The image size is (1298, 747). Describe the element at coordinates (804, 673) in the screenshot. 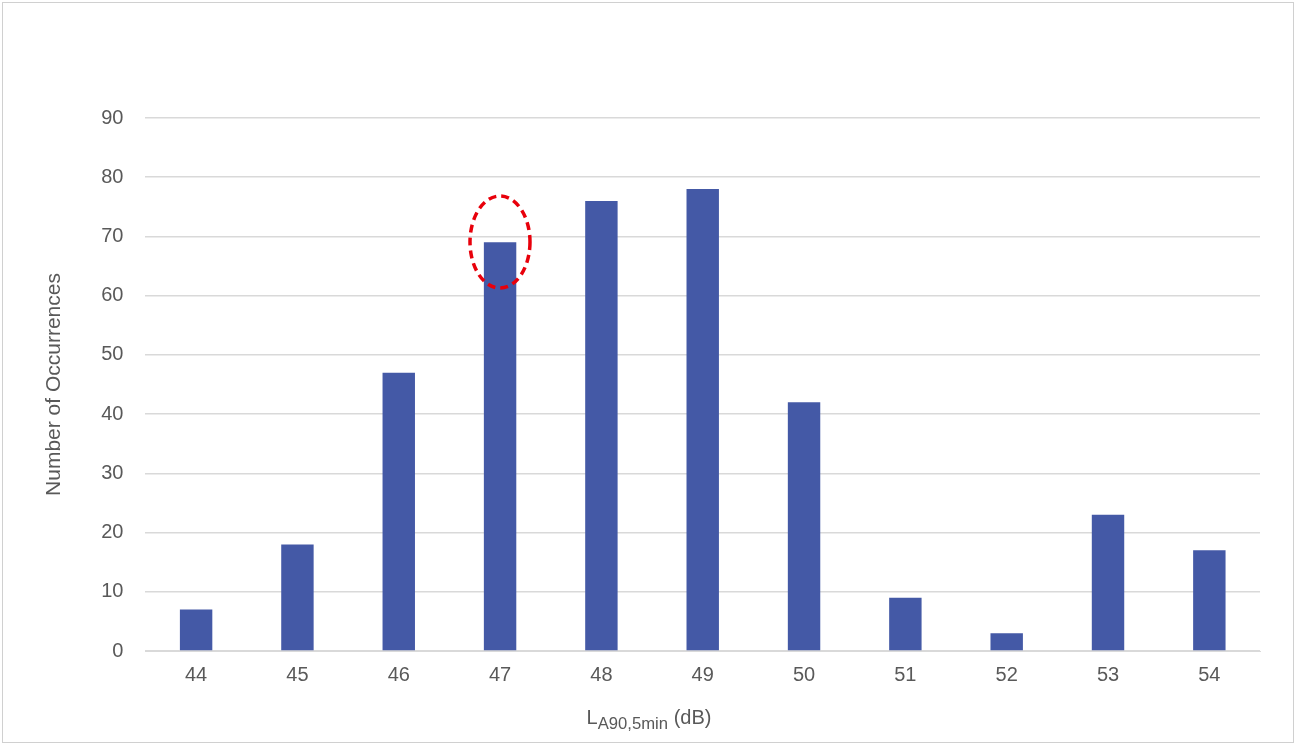

I see `x-tick-label: 50` at that location.